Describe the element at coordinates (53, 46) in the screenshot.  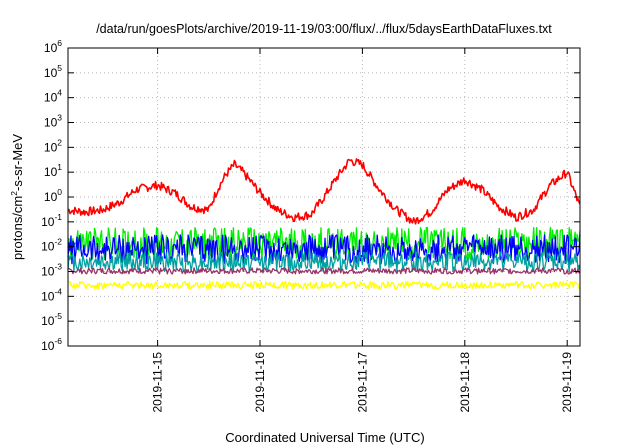
I see `y-tick-label: 10⁶` at that location.